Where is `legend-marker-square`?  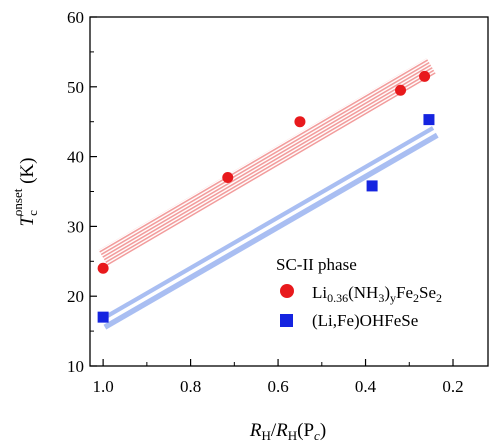
legend-marker-square is located at coordinates (286, 320).